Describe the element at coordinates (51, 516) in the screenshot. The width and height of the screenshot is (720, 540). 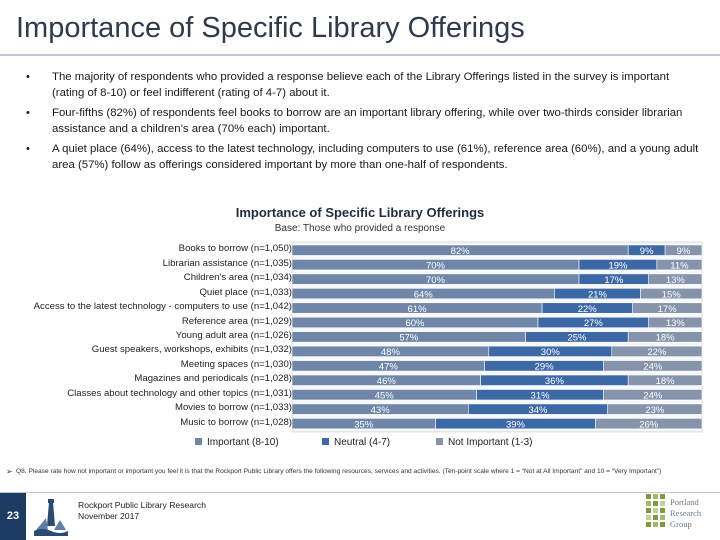
I see `lighthouse-logo-icon` at that location.